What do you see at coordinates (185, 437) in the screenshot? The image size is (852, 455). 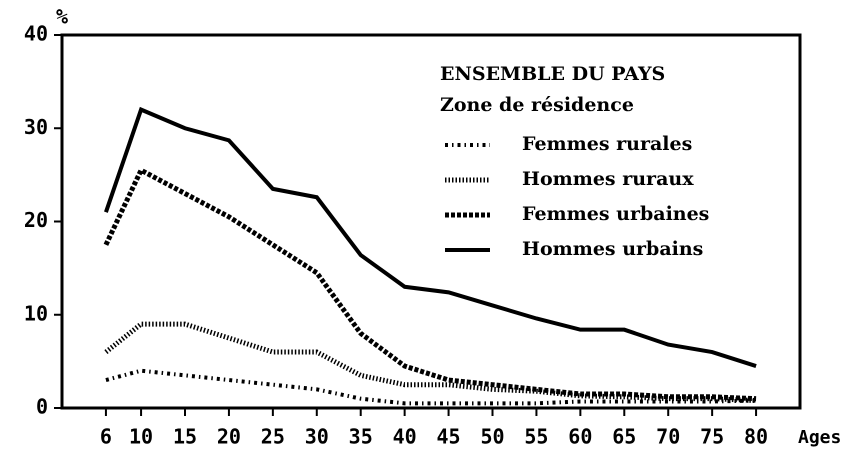 I see `x-tick-label: 15` at bounding box center [185, 437].